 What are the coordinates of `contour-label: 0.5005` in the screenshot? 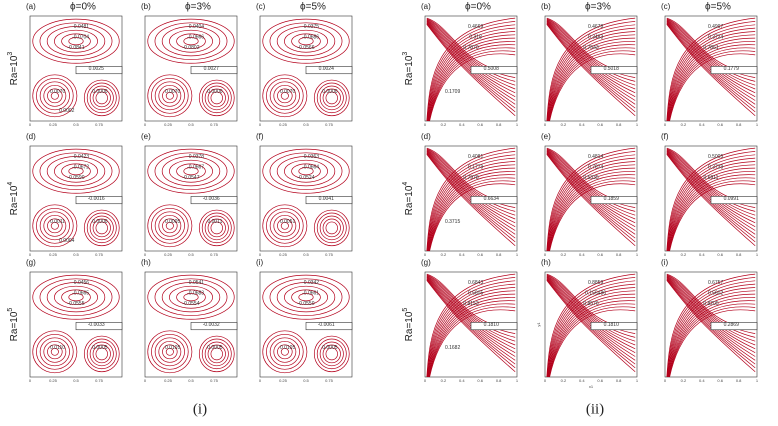 It's located at (716, 157).